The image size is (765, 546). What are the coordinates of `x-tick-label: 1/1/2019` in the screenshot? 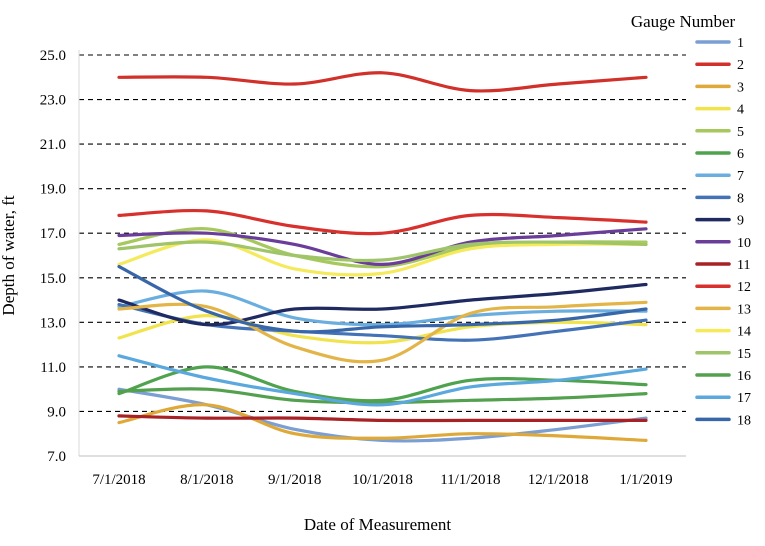 It's located at (645, 480).